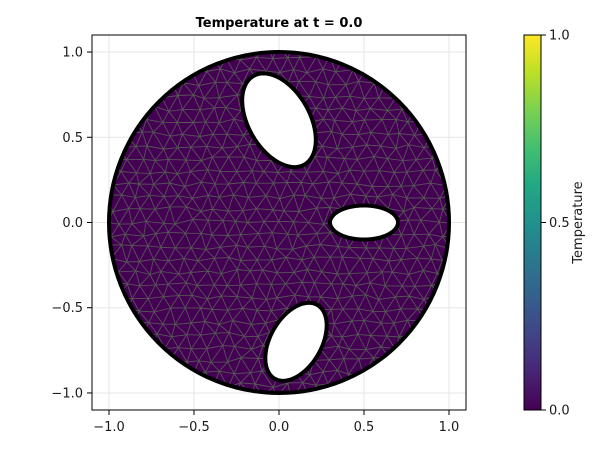 The image size is (600, 450). I want to click on x-tick-label-3: 0.5, so click(364, 427).